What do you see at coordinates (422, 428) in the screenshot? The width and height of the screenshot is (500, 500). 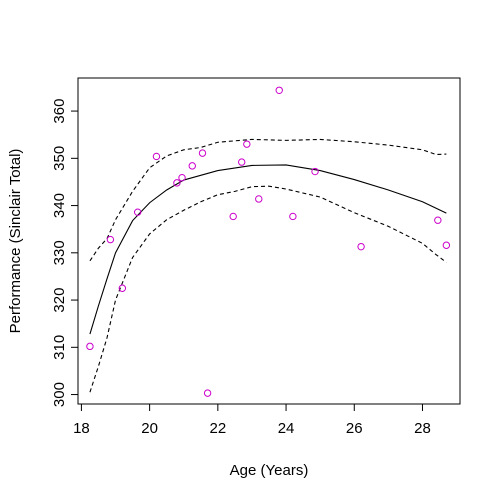 I see `x-tick-label: 28` at bounding box center [422, 428].